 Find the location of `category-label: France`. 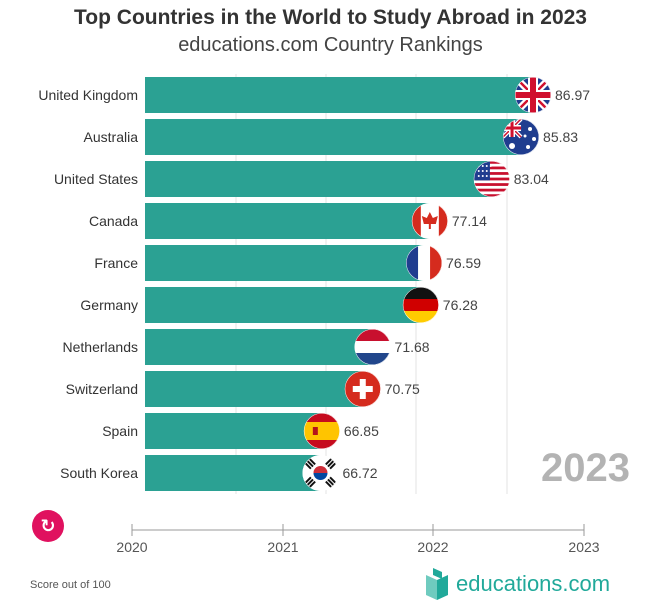

category-label: France is located at coordinates (116, 263).